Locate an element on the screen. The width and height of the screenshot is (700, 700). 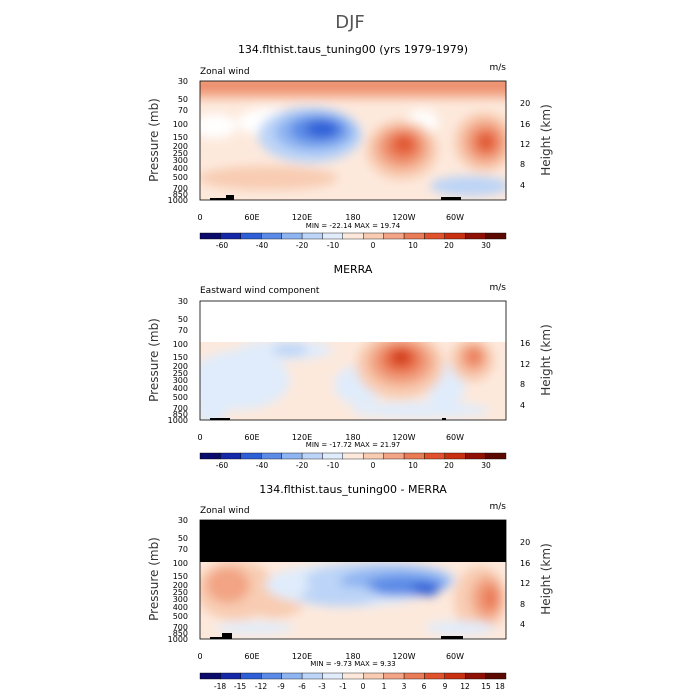
height-tick-label: 12 is located at coordinates (525, 583).